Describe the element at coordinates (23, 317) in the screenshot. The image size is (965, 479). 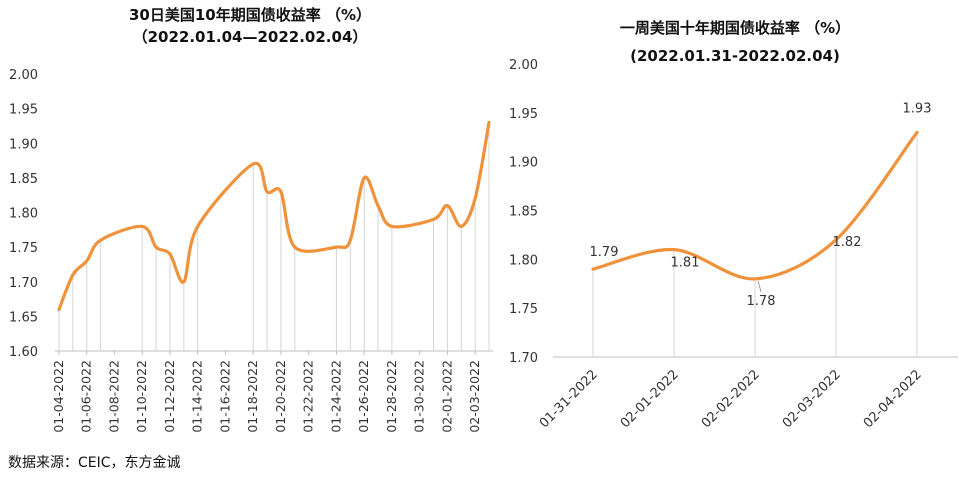
I see `left-y-tick-label: 1.65` at that location.